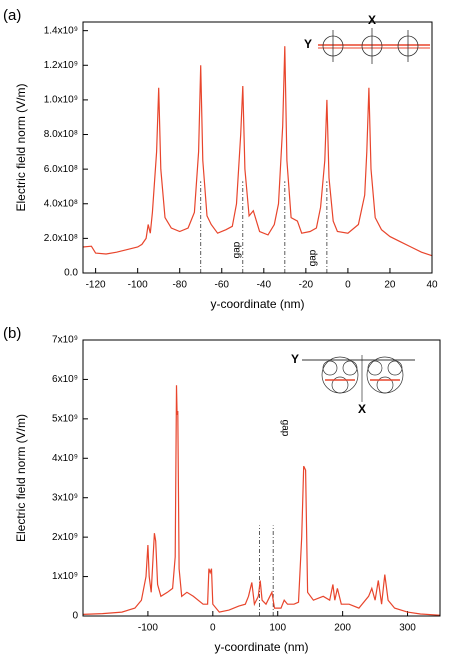  What do you see at coordinates (65, 418) in the screenshot?
I see `y-tick-label: 5x10⁹` at bounding box center [65, 418].